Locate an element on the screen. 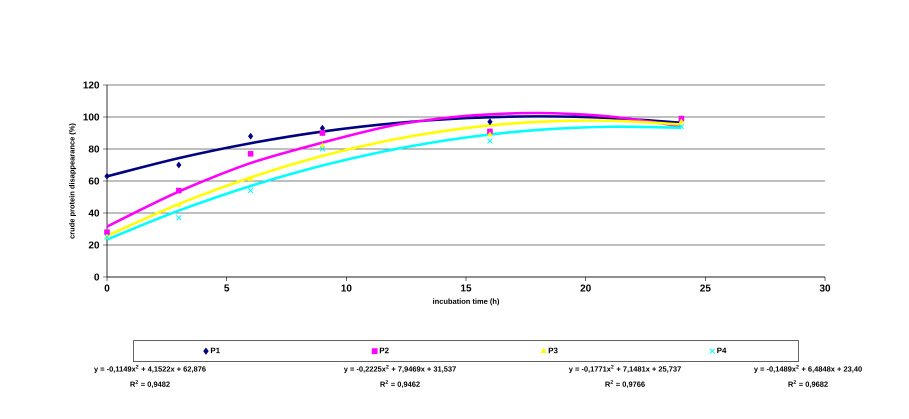  x-tick-label: 10 is located at coordinates (346, 288).